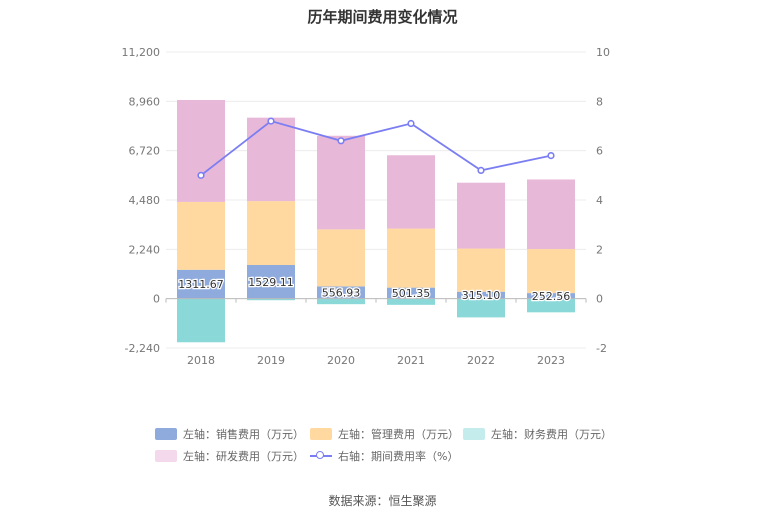 This screenshot has height=517, width=765. I want to click on legend-swatch-finance, so click(474, 434).